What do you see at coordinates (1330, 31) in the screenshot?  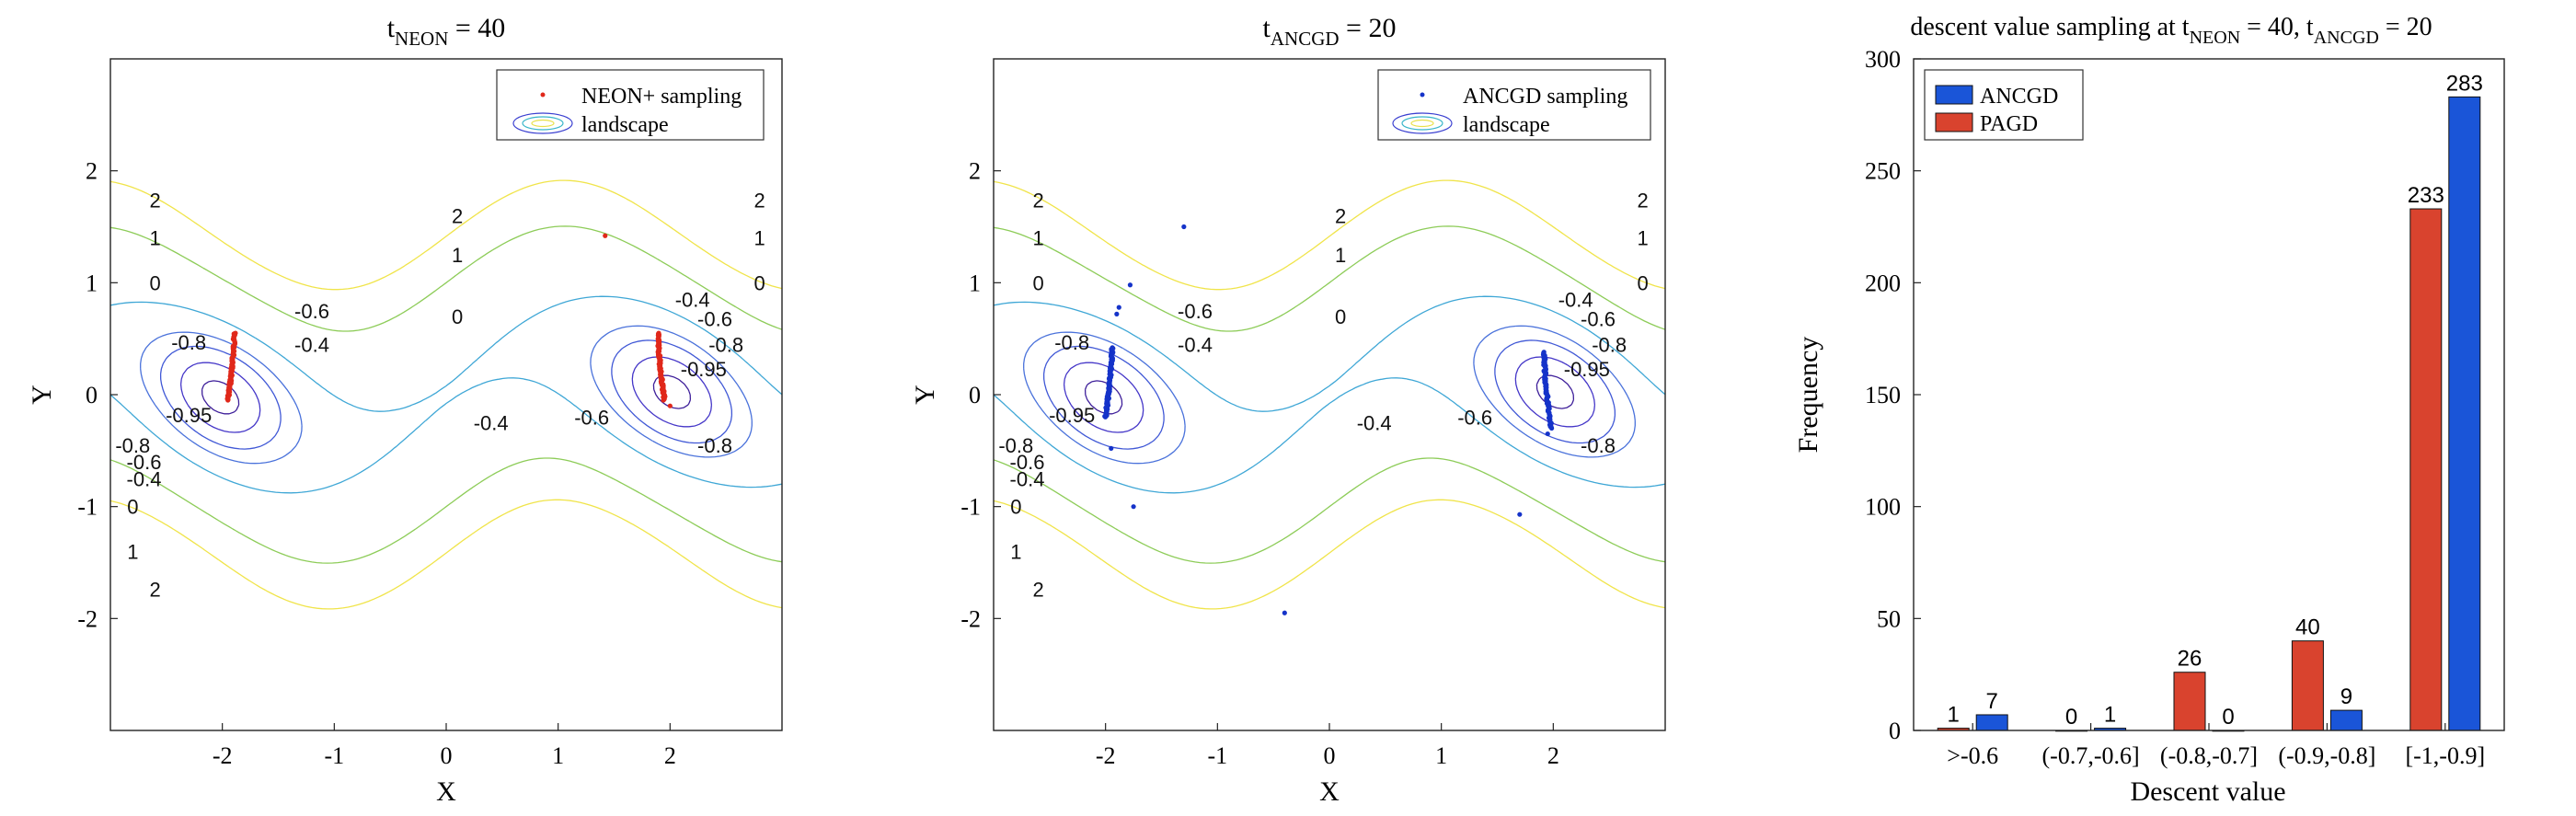 I see `panel-2-title: tANCGD = 20` at bounding box center [1330, 31].